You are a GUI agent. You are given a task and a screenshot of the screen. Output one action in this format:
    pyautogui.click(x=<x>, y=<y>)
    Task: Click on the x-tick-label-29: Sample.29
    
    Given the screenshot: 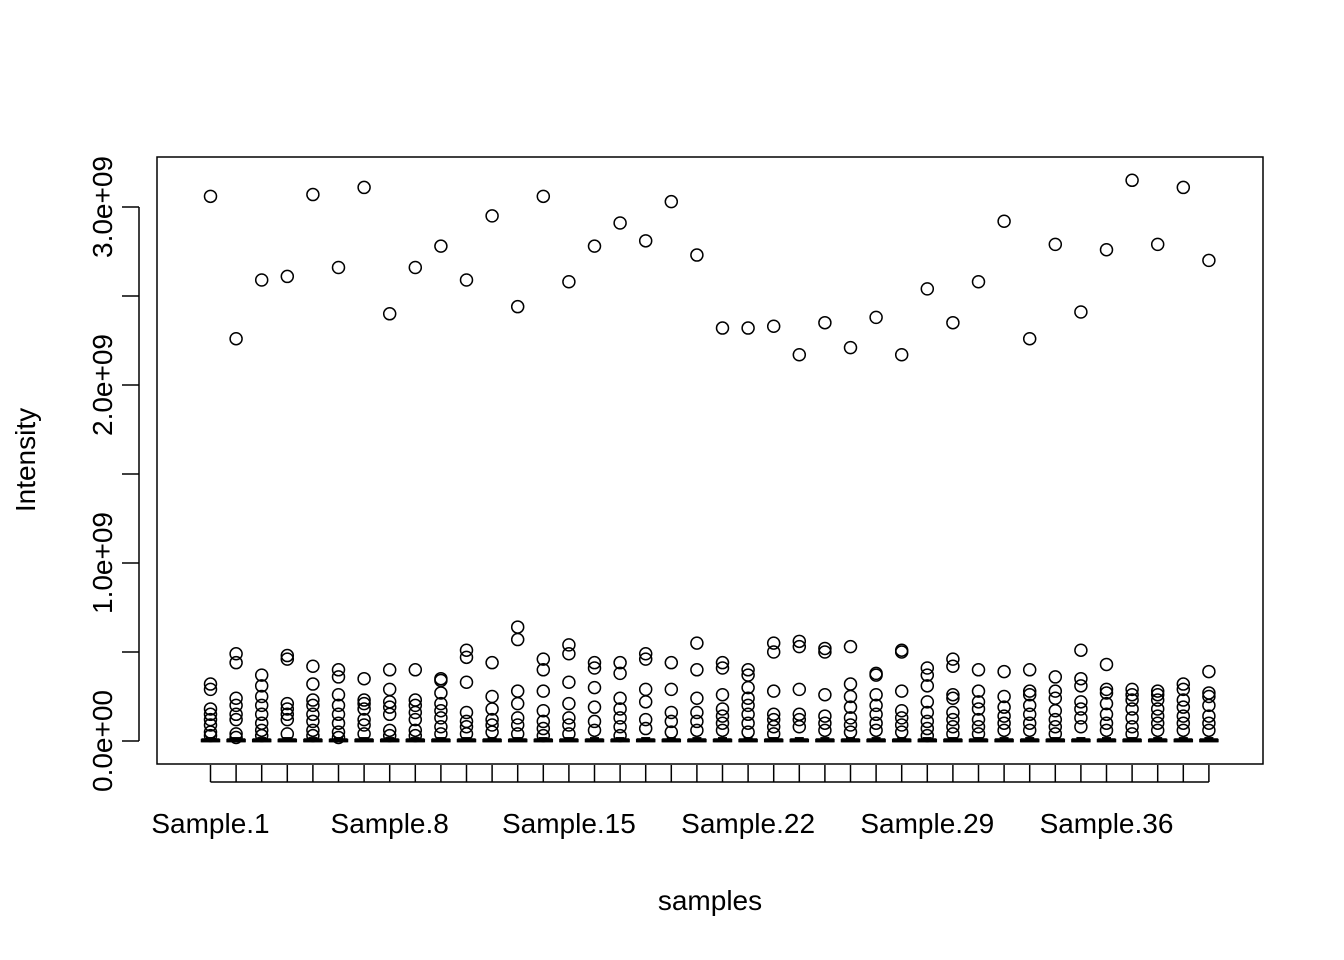 What is the action you would take?
    pyautogui.click(x=927, y=823)
    